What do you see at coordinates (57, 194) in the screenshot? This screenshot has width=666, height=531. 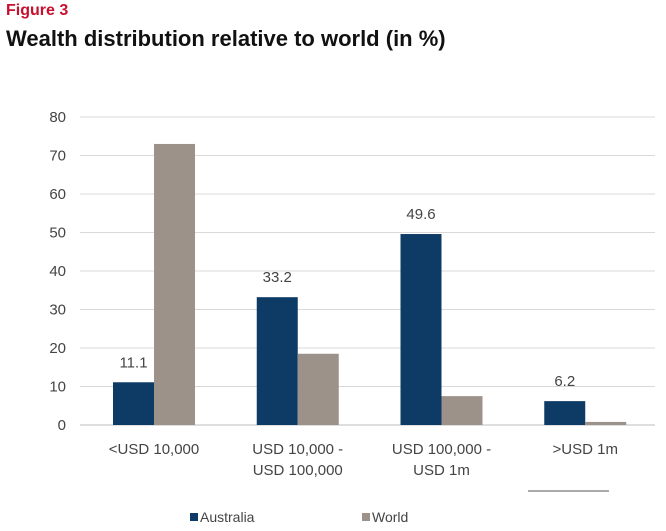 I see `y-tick-label: 60` at bounding box center [57, 194].